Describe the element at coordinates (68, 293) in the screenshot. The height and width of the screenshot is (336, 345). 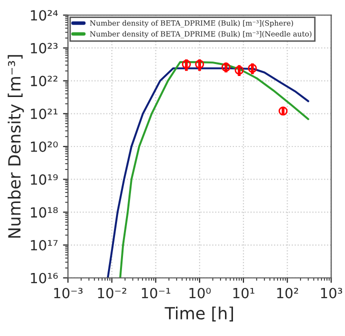
I see `x-tick-label: 10⁻³` at that location.